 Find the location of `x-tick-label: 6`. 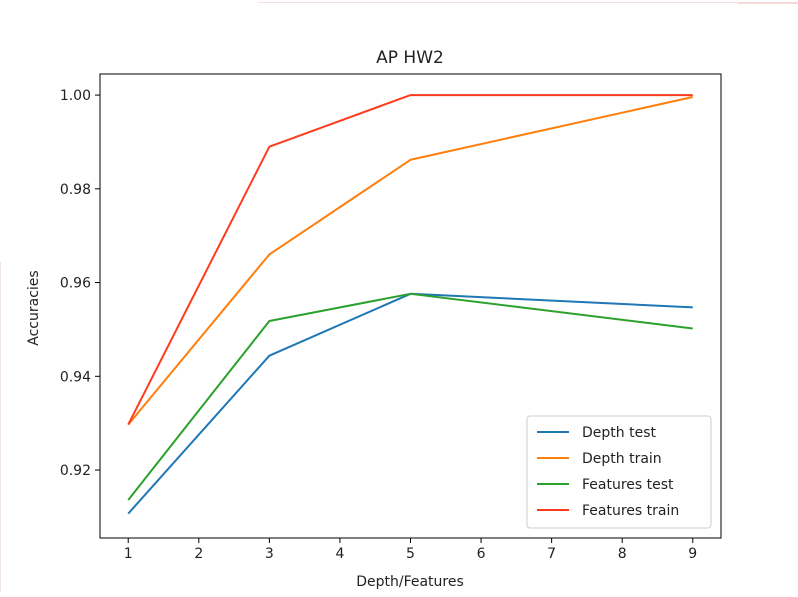

x-tick-label: 6 is located at coordinates (481, 554).